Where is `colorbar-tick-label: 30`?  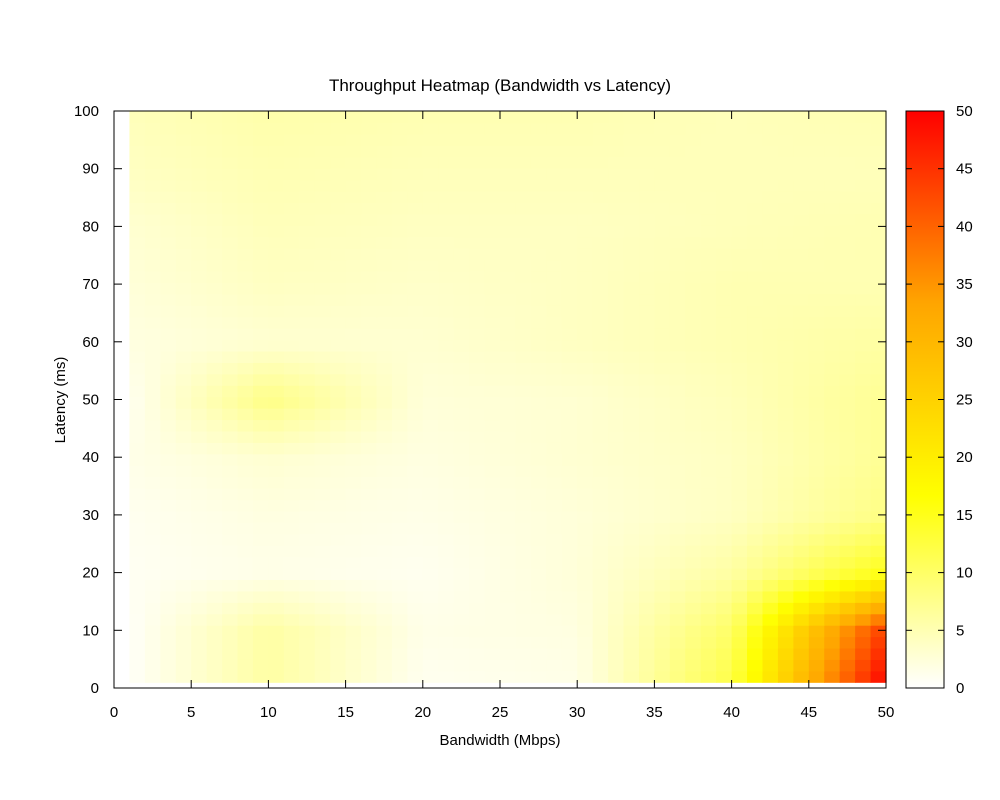 colorbar-tick-label: 30 is located at coordinates (964, 342).